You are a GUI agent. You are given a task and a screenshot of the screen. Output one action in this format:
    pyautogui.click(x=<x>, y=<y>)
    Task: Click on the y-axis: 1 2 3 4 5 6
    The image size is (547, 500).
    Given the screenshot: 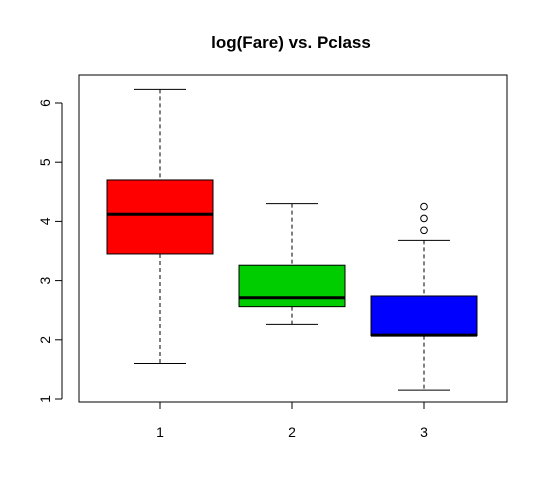 What is the action you would take?
    pyautogui.click(x=50, y=251)
    